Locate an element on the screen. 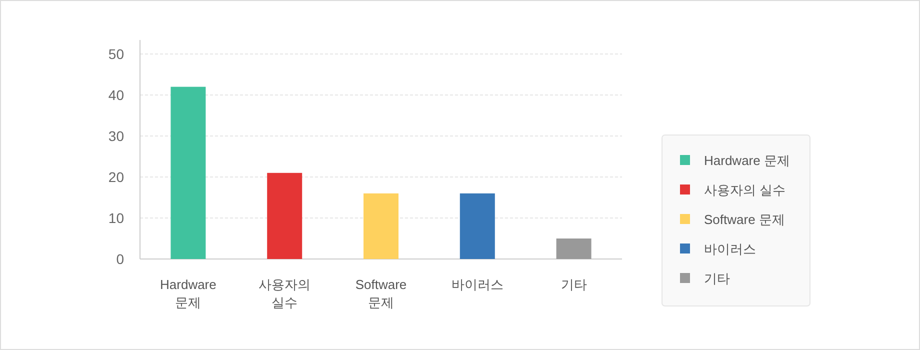 This screenshot has height=350, width=920. x-tick-label: Software 문제 is located at coordinates (381, 293).